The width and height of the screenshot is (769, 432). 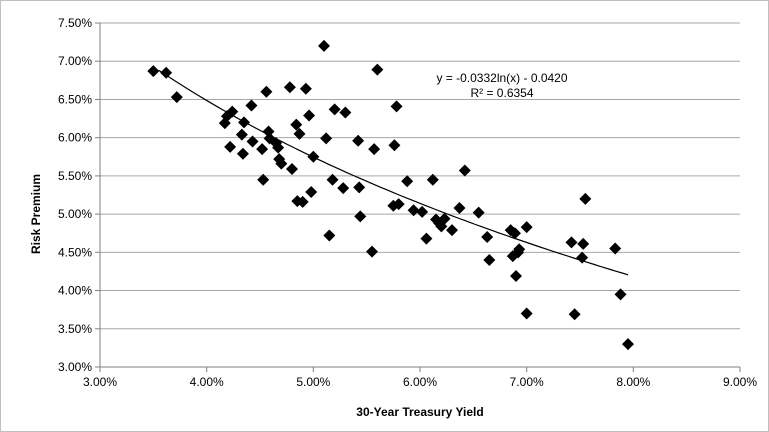 I want to click on x-tick-label: 6.00%, so click(x=420, y=382).